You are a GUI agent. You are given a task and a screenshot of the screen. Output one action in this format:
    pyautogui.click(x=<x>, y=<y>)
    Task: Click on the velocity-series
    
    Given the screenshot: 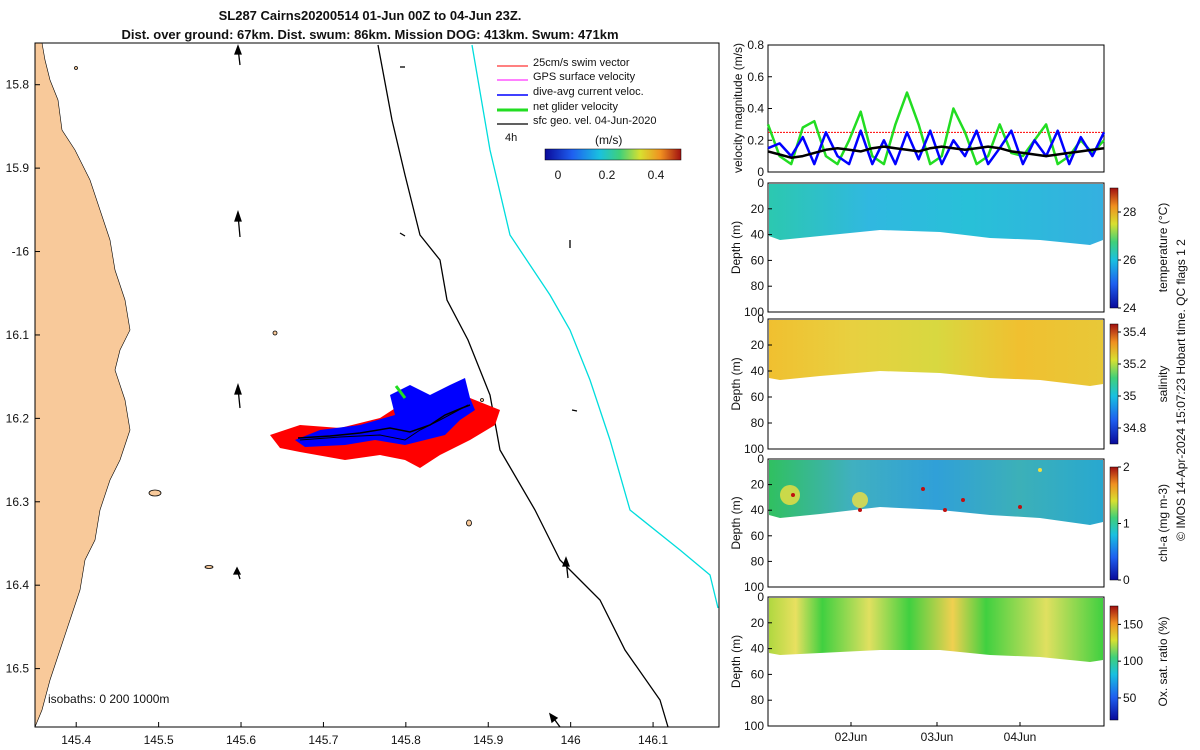 What is the action you would take?
    pyautogui.click(x=936, y=128)
    